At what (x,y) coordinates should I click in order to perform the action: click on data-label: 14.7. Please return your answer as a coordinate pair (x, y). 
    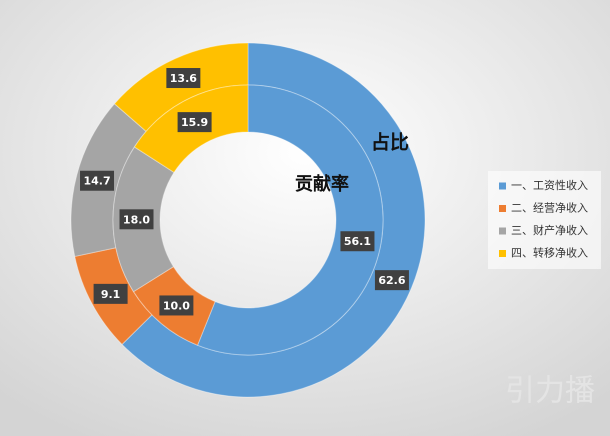
    Looking at the image, I should click on (96, 181).